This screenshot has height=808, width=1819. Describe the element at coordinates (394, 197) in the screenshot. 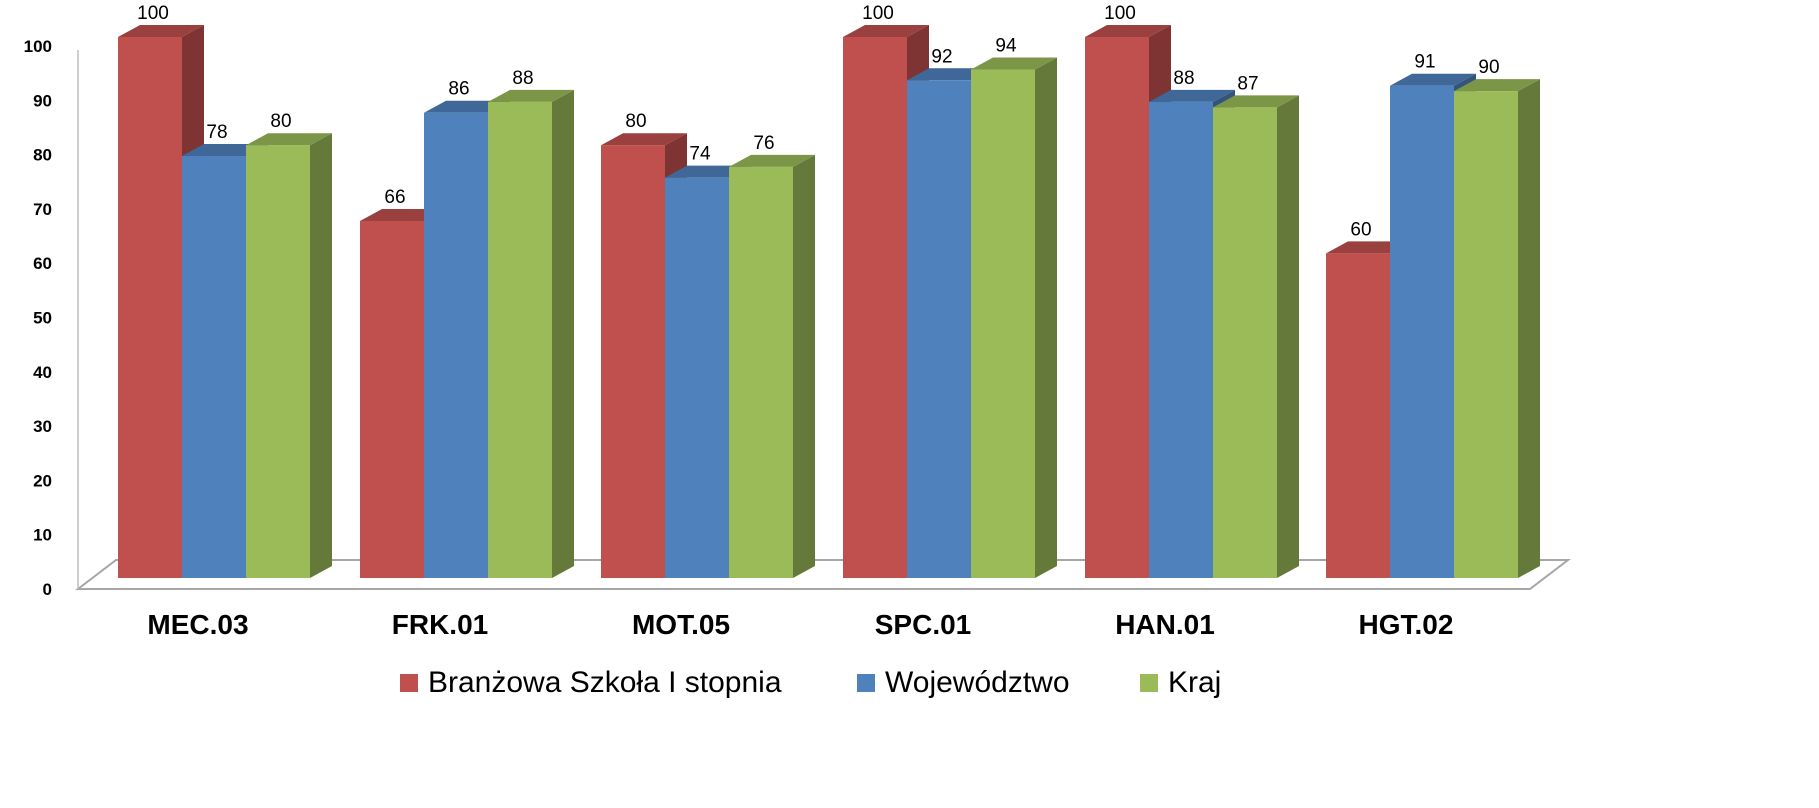

I see `data-label: 66` at that location.